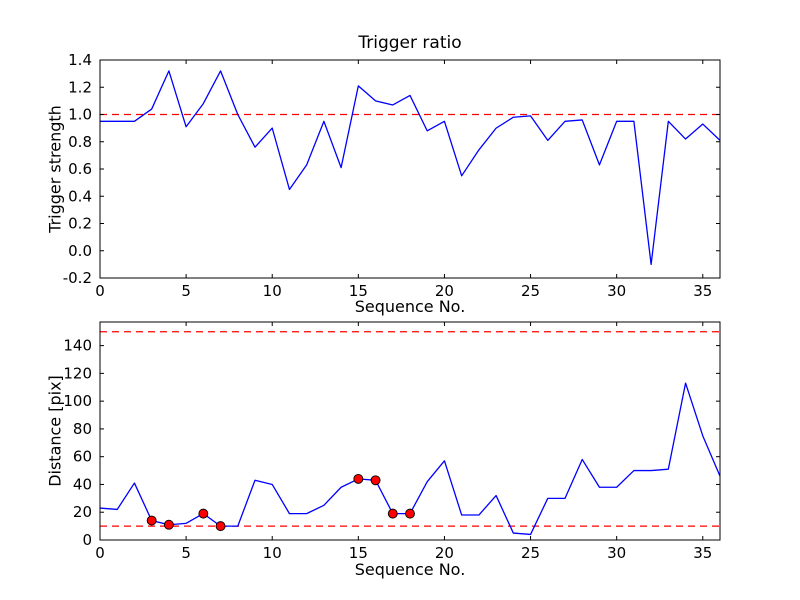 The width and height of the screenshot is (800, 600). I want to click on y-tick-label: 0.8, so click(80, 142).